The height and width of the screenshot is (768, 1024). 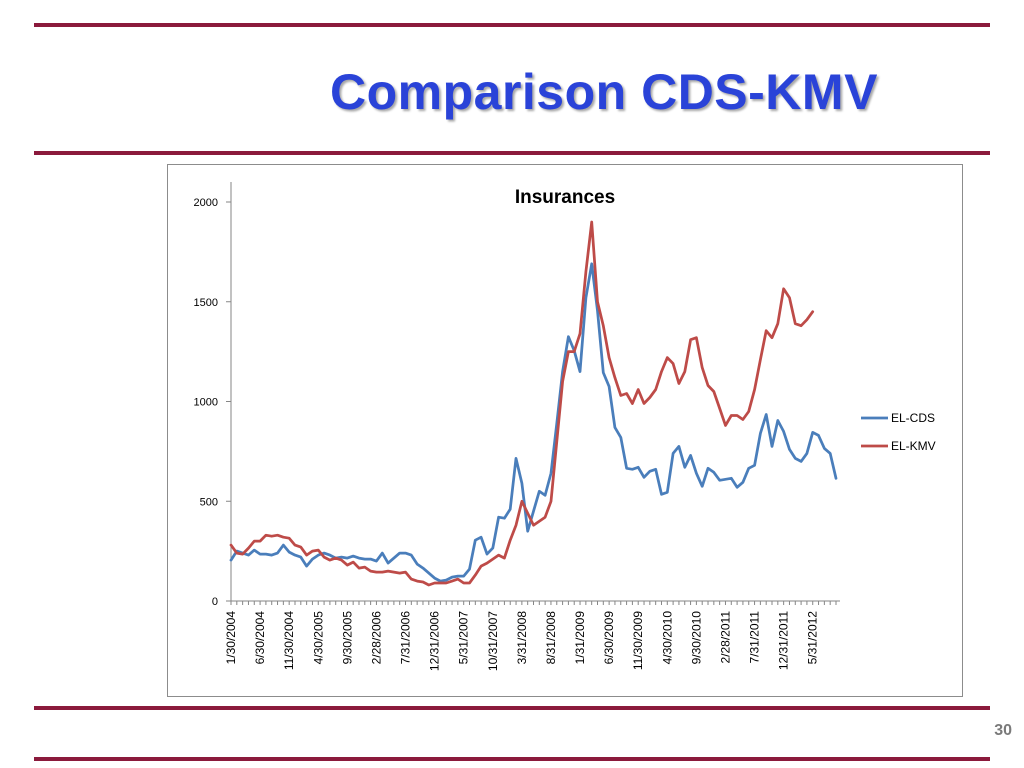 What do you see at coordinates (784, 640) in the screenshot?
I see `x-tick-label: 12/31/2011` at bounding box center [784, 640].